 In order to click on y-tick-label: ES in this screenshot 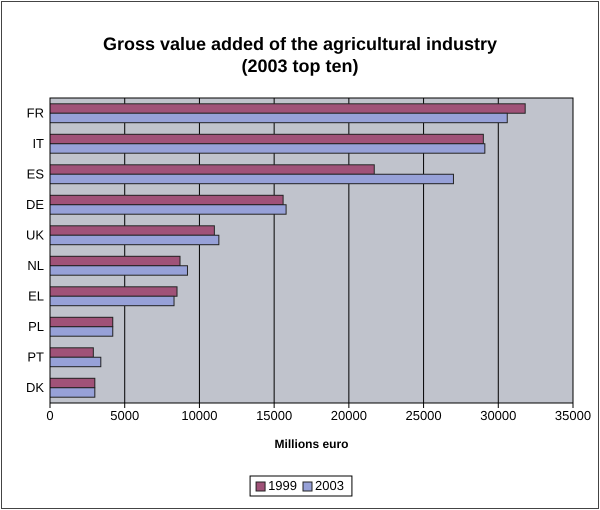, I will do `click(35, 174)`.